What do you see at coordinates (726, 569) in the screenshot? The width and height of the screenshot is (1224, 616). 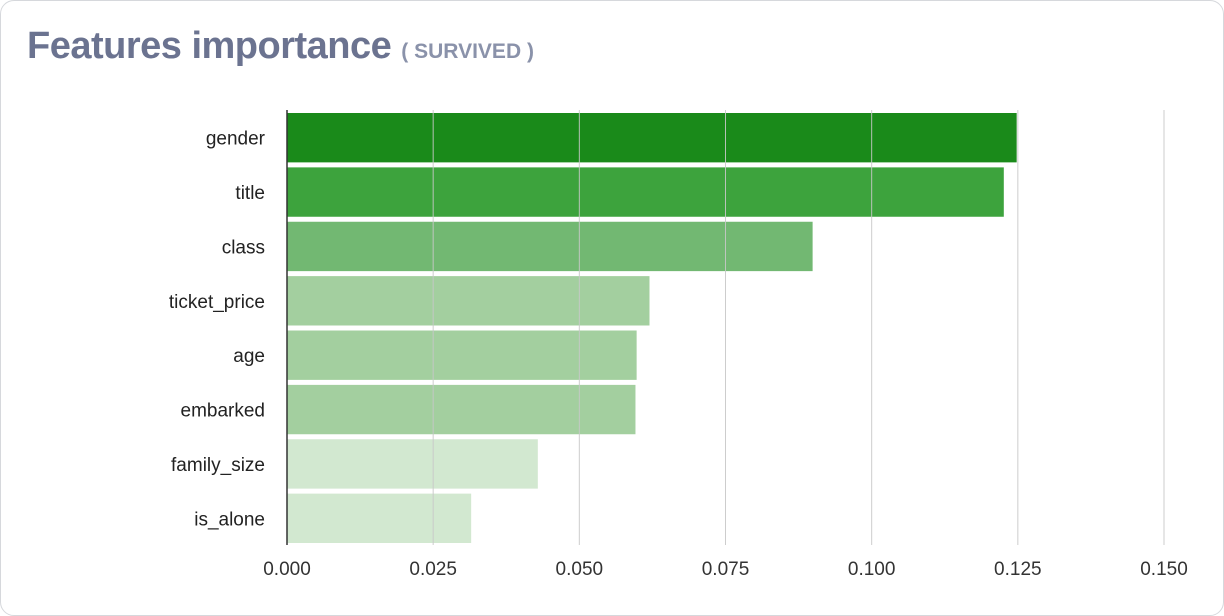 I see `x-tick-label: 0.075` at bounding box center [726, 569].